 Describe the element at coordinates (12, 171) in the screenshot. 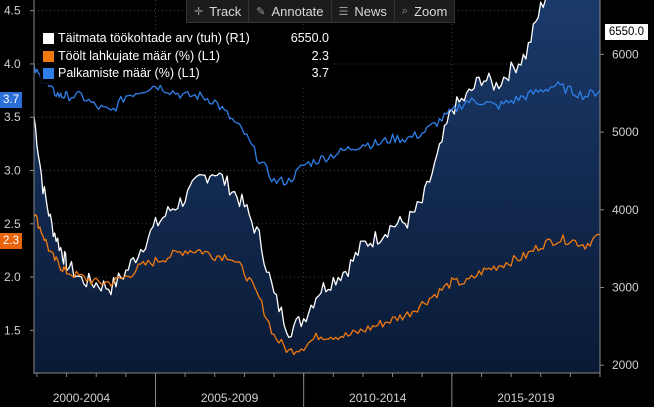

I see `y-left-tick-label-3: 3.0` at that location.